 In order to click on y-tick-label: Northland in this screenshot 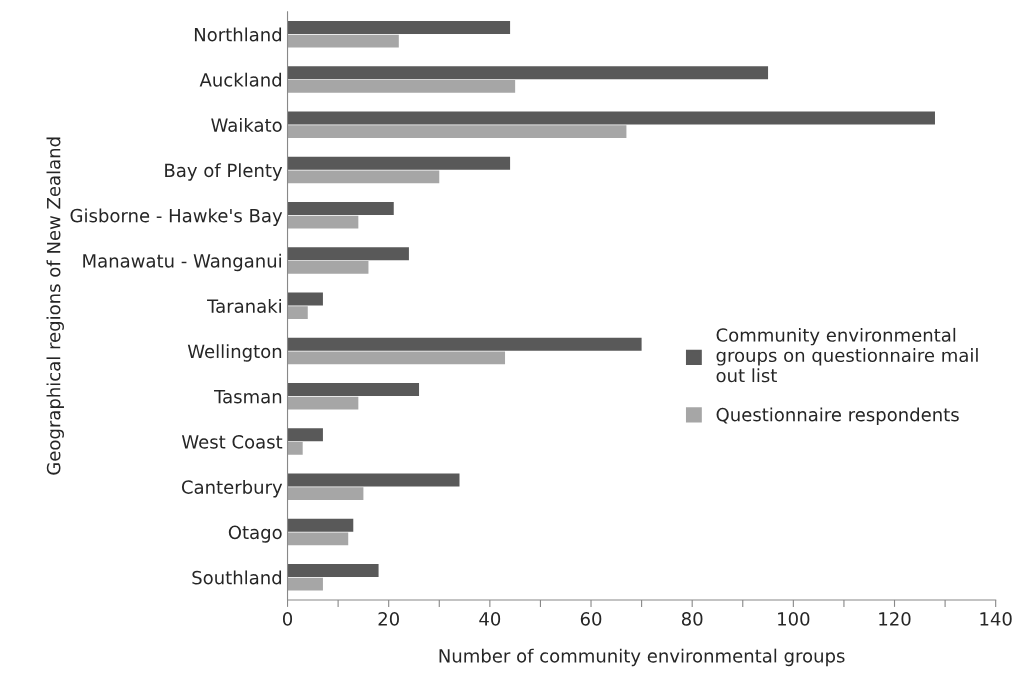, I will do `click(238, 34)`.